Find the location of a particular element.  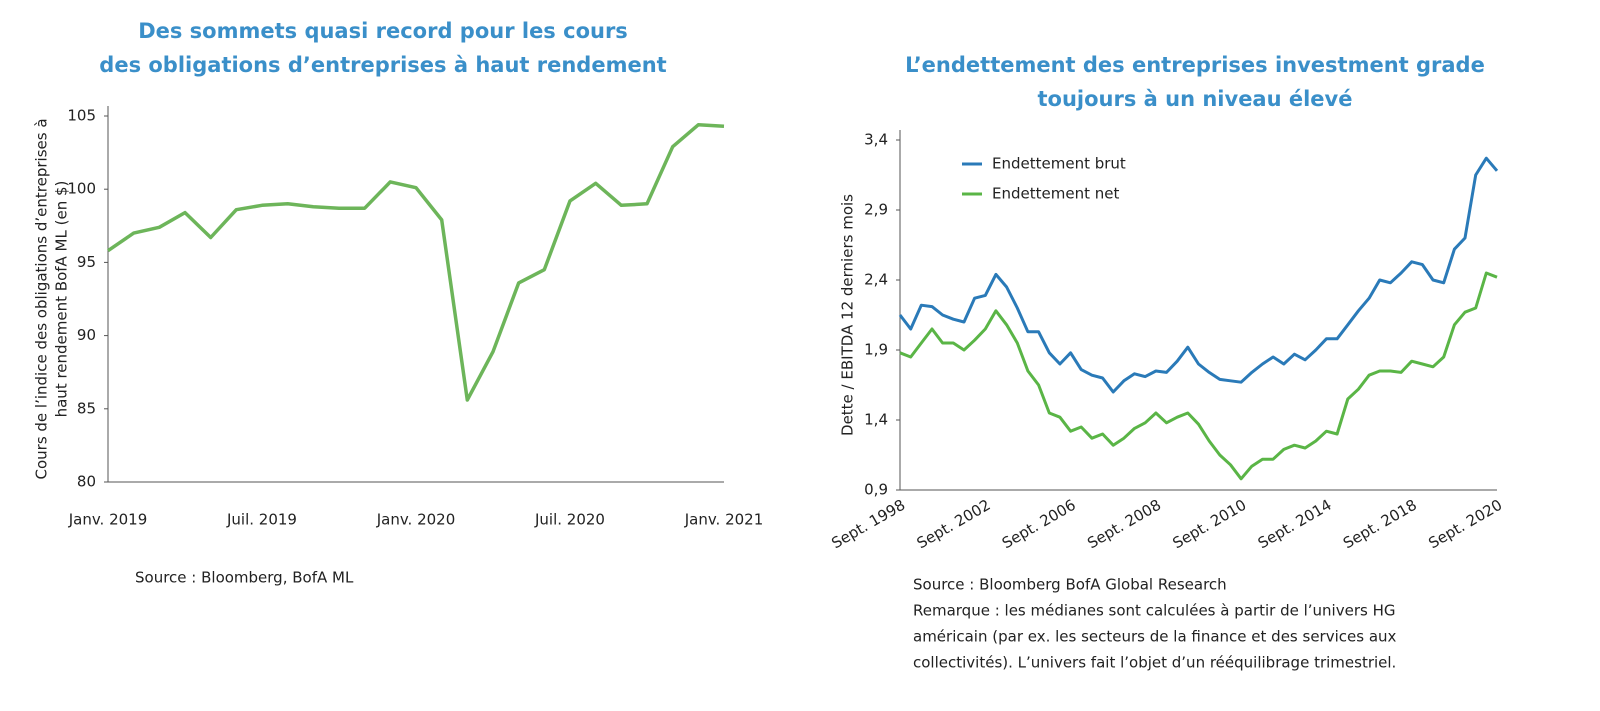

legend-label: Endettement net is located at coordinates (1055, 194).